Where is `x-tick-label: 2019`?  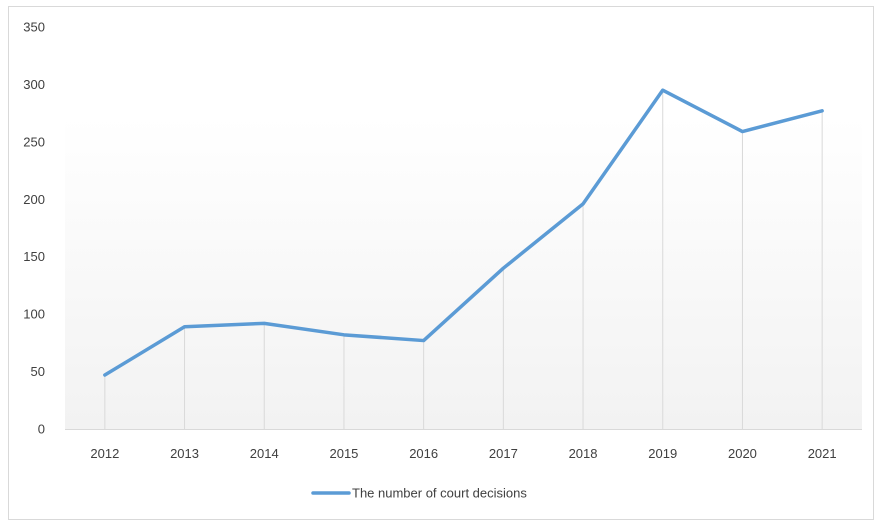 x-tick-label: 2019 is located at coordinates (662, 453).